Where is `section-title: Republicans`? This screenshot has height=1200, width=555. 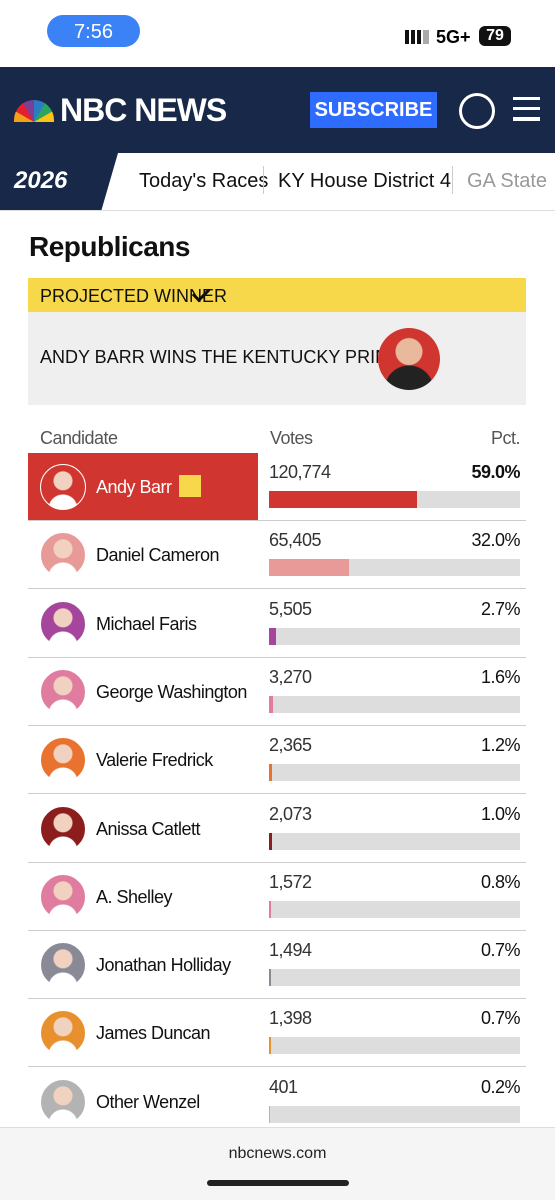
section-title: Republicans is located at coordinates (109, 246).